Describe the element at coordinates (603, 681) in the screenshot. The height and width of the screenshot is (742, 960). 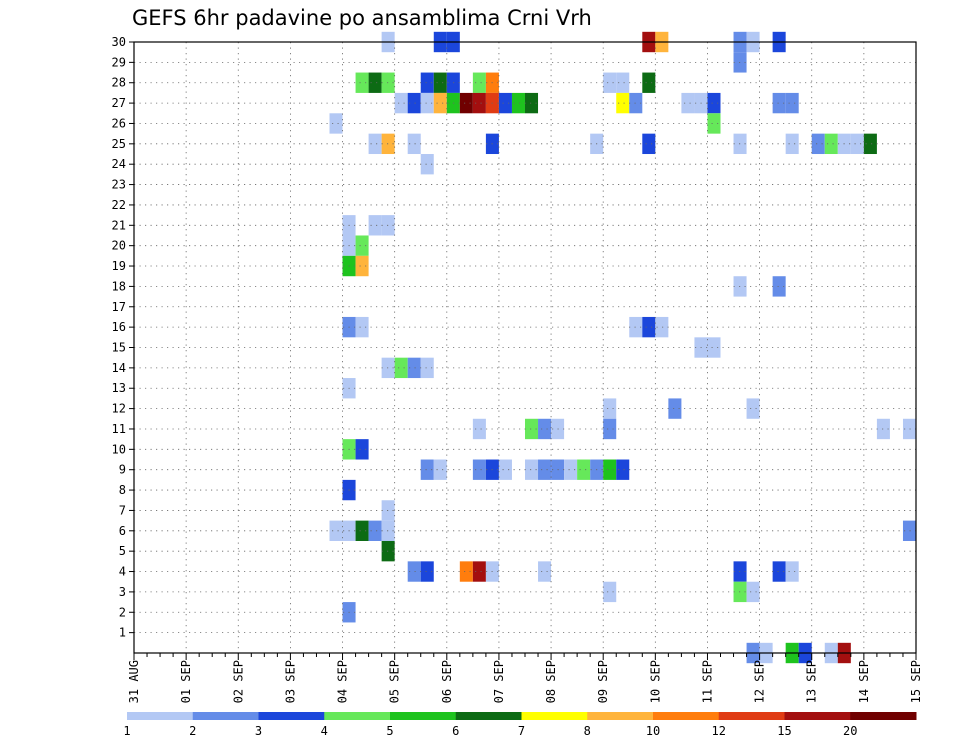
I see `x-tick-label: 09 SEP` at that location.